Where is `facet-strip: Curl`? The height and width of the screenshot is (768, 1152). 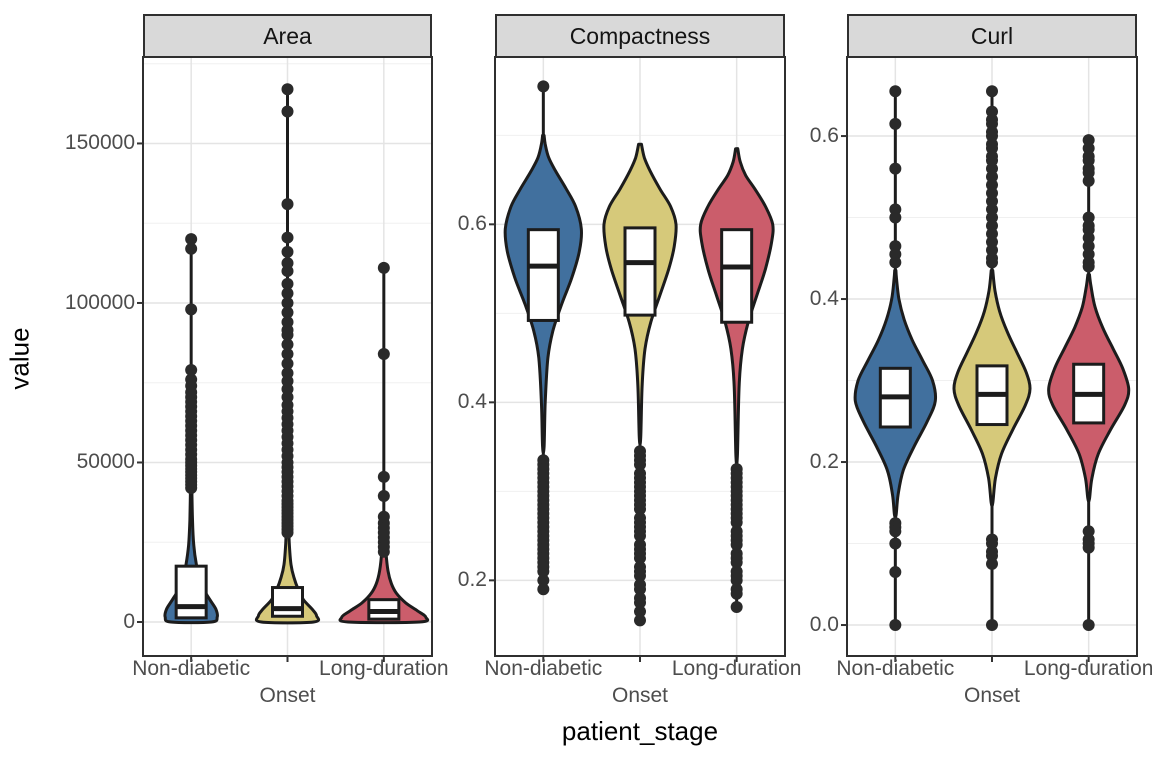
facet-strip: Curl is located at coordinates (992, 36).